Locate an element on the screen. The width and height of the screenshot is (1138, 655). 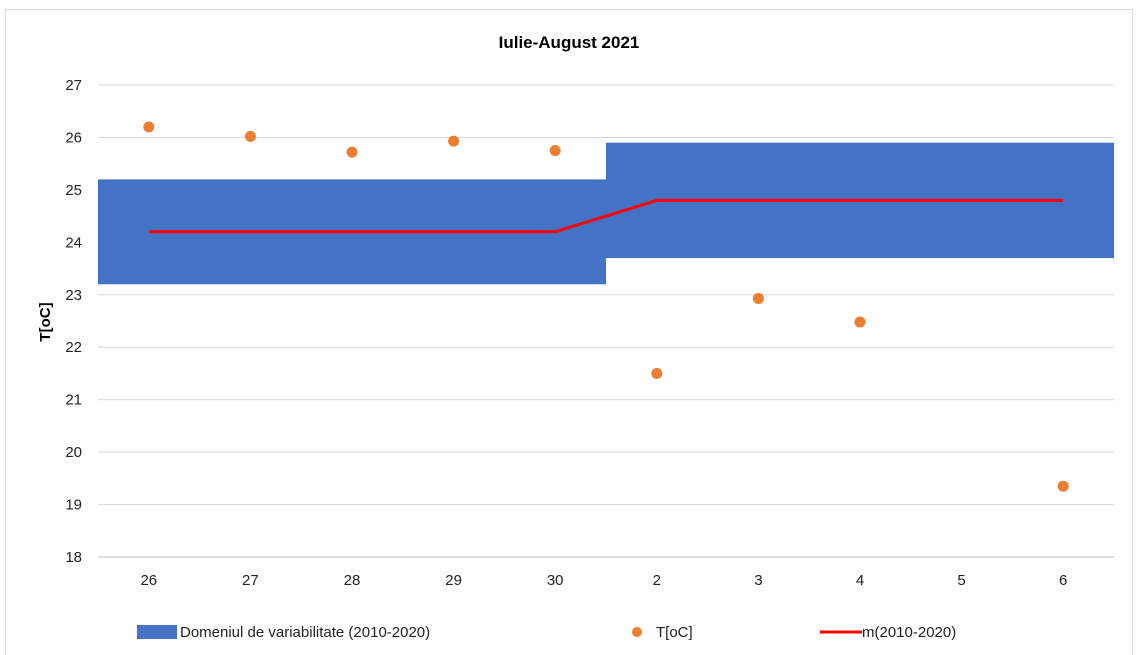
legend-label-points: T[oC] is located at coordinates (674, 632).